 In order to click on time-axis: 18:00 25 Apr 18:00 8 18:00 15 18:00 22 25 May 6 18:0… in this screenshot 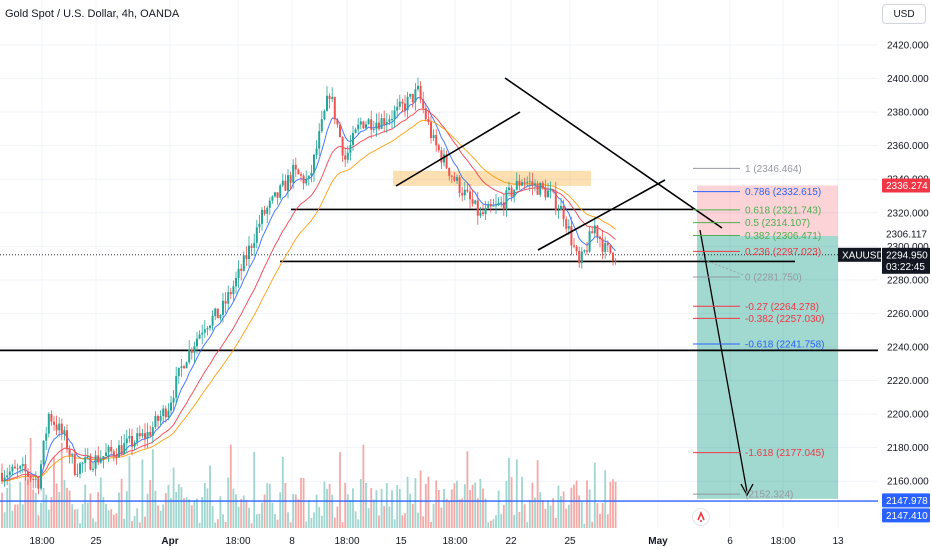, I will do `click(439, 539)`.